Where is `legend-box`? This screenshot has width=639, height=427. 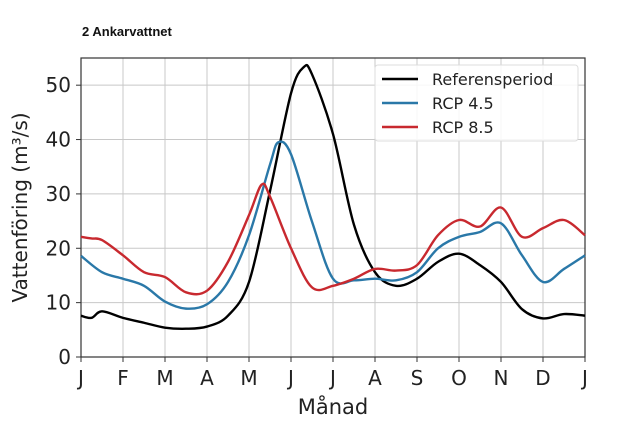
legend-box is located at coordinates (476, 103).